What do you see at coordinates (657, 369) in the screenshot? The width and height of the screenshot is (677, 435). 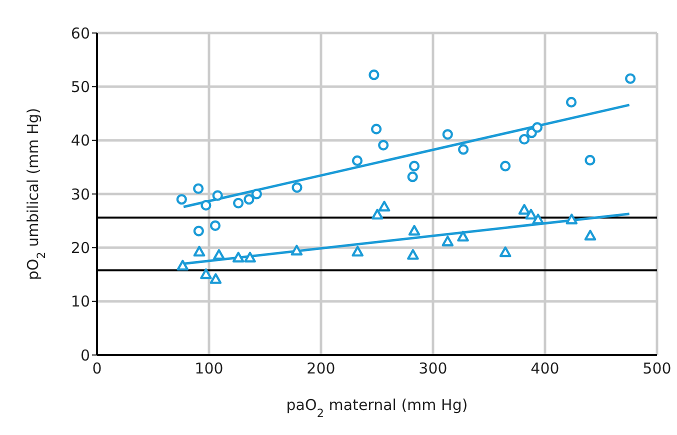 I see `x-tick-label: 500` at bounding box center [657, 369].